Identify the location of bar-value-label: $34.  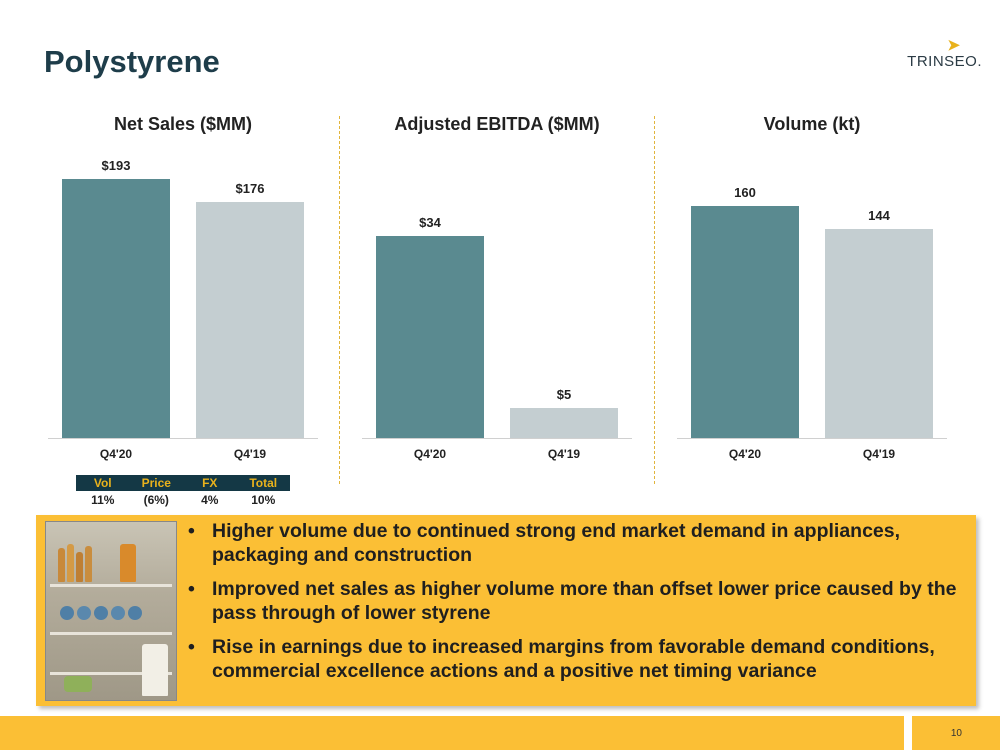
(430, 222).